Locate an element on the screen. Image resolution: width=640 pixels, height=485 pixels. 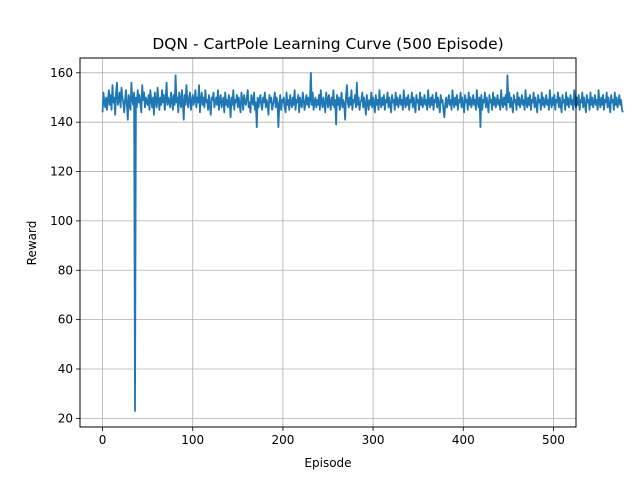
x-tick-label: 200 is located at coordinates (282, 440).